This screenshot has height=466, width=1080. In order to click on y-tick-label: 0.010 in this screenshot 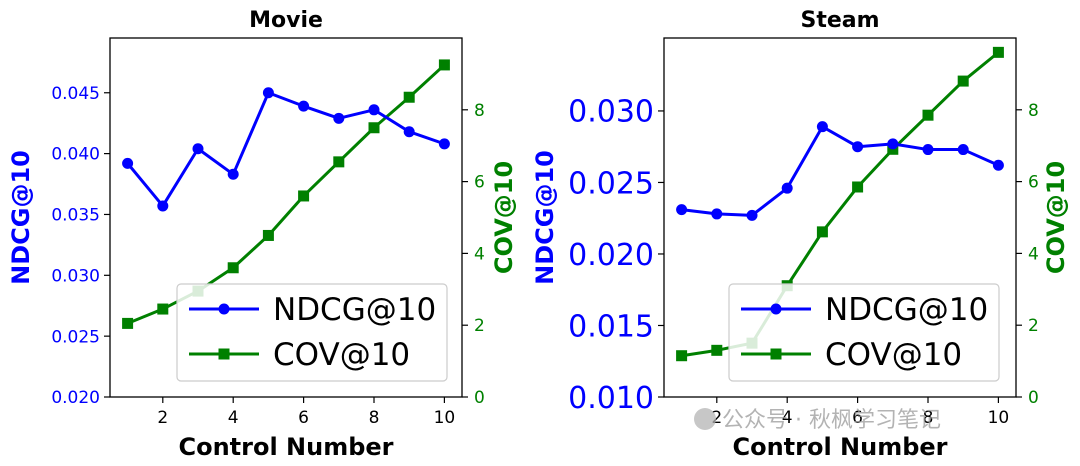, I will do `click(611, 398)`.